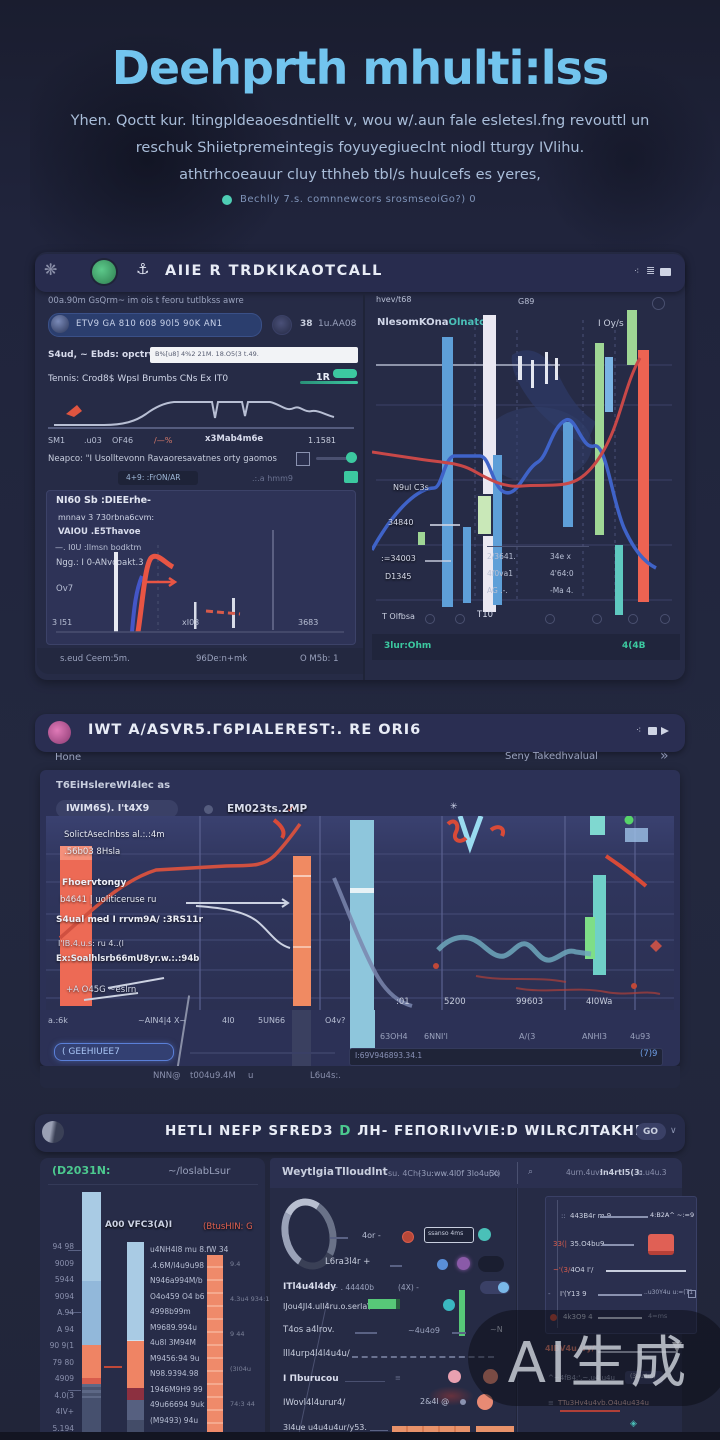 The height and width of the screenshot is (1440, 720). I want to click on s3-track, so click(646, 1271).